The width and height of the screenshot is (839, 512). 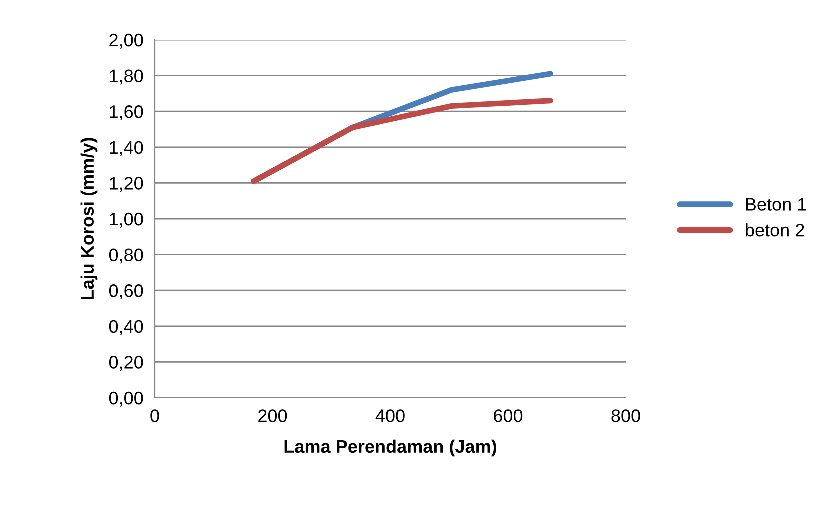 What do you see at coordinates (89, 219) in the screenshot?
I see `y-axis-title: Laju Korosi (mm/y)` at bounding box center [89, 219].